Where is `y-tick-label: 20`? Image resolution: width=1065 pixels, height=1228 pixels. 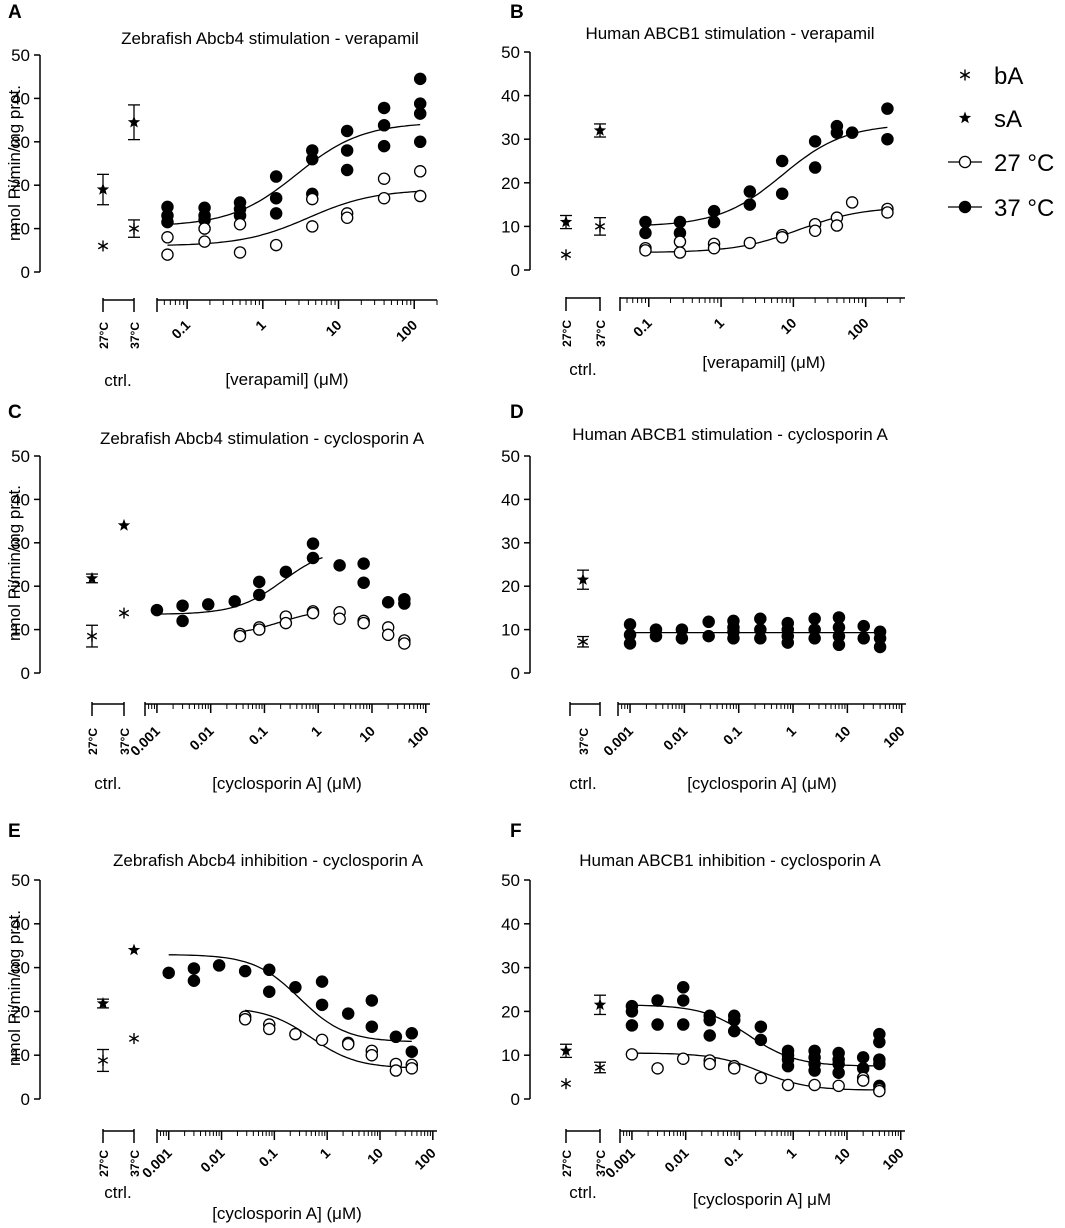 y-tick-label: 20 is located at coordinates (20, 185).